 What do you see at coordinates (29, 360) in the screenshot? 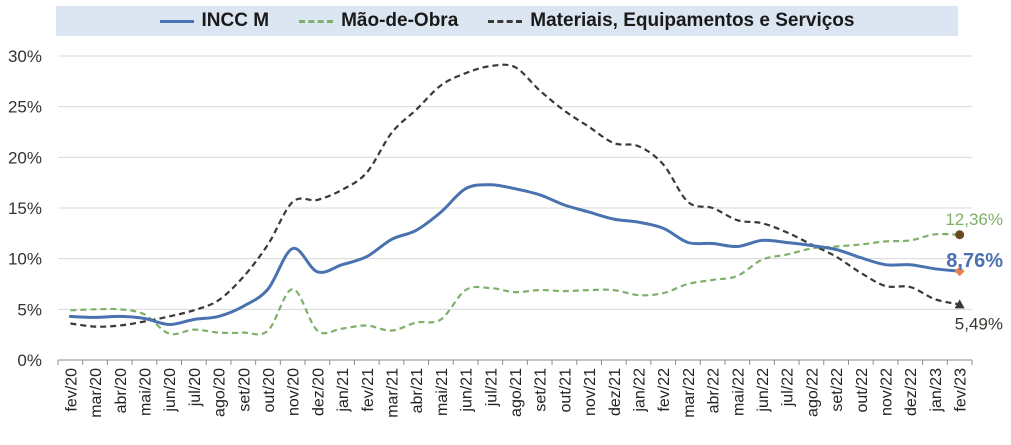
I see `y-tick-label-0: 0%` at bounding box center [29, 360].